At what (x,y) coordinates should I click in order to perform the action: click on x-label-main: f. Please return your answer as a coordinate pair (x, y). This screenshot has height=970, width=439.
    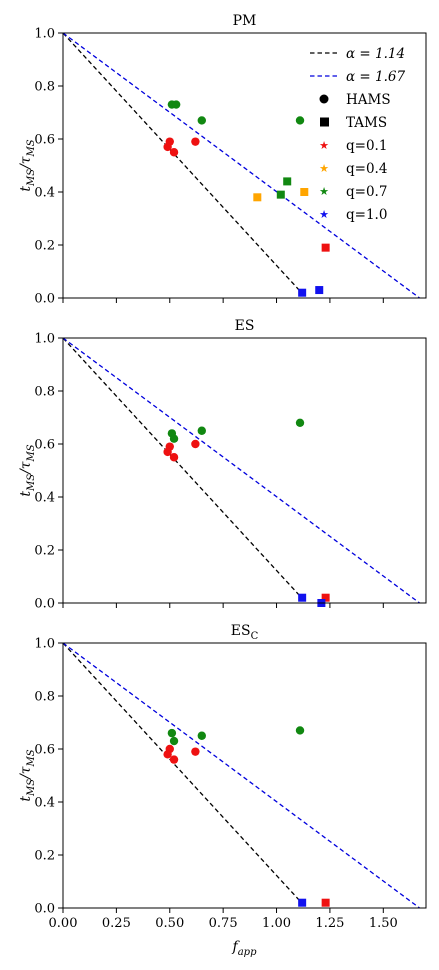
    Looking at the image, I should click on (236, 947).